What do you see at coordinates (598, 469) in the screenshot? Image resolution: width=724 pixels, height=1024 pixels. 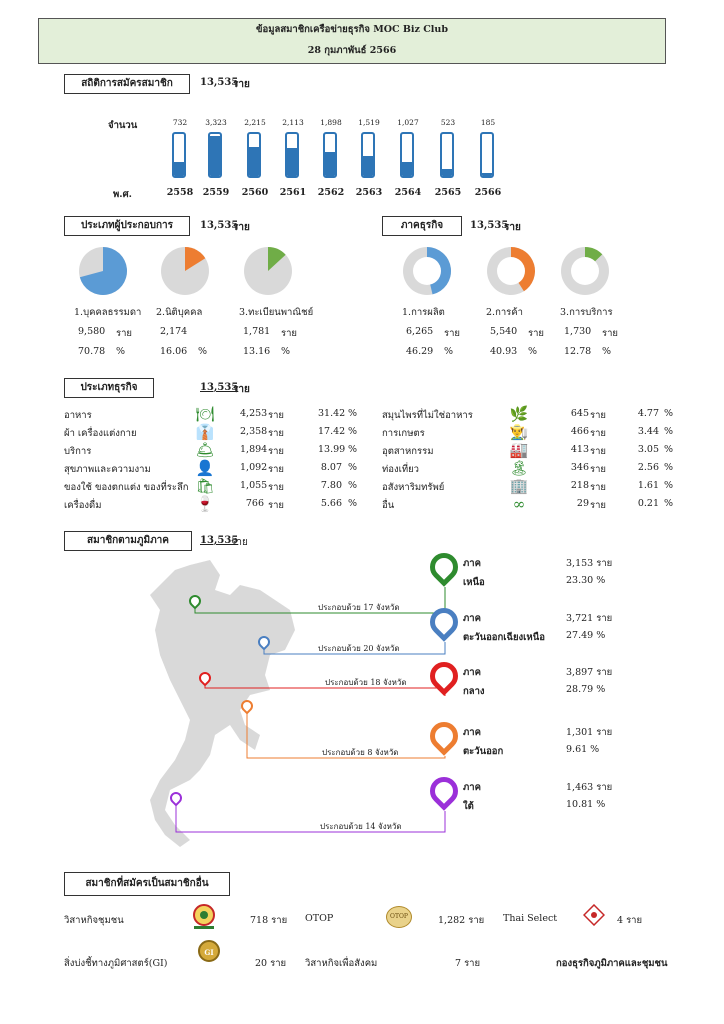 I see `biztype-right-unit-3: ราย` at bounding box center [598, 469].